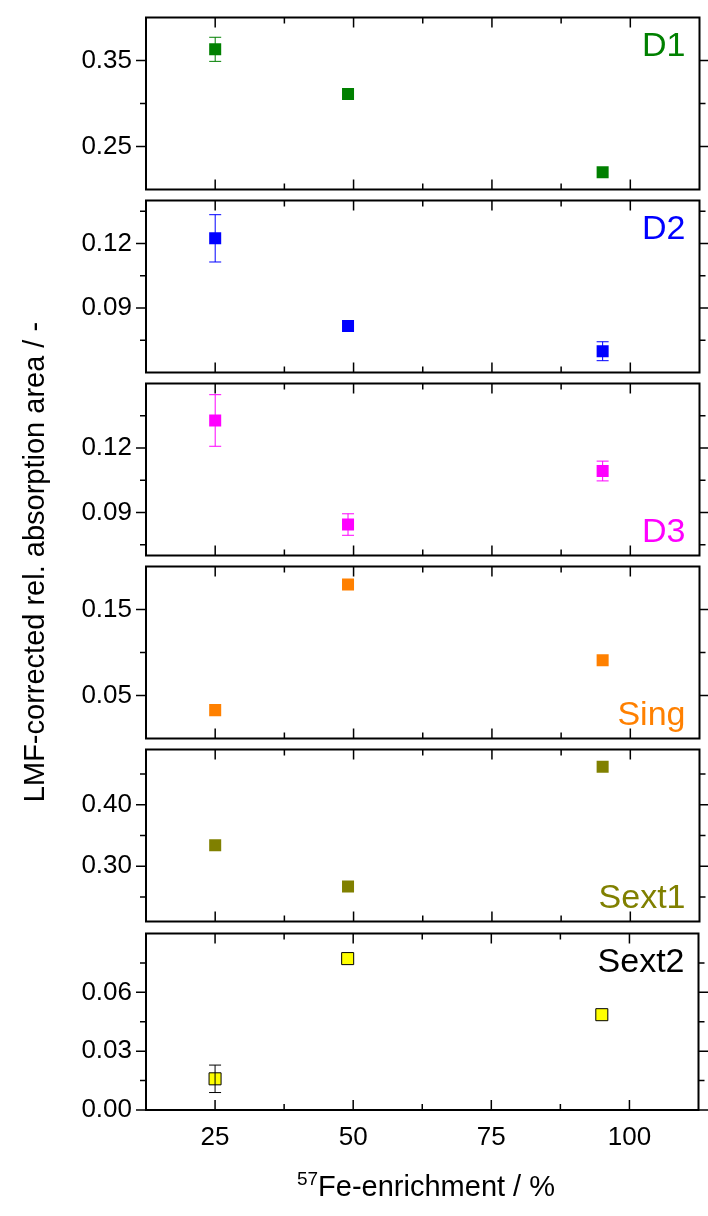 The height and width of the screenshot is (1216, 708). What do you see at coordinates (353, 1135) in the screenshot?
I see `x-tick-label: 50` at bounding box center [353, 1135].